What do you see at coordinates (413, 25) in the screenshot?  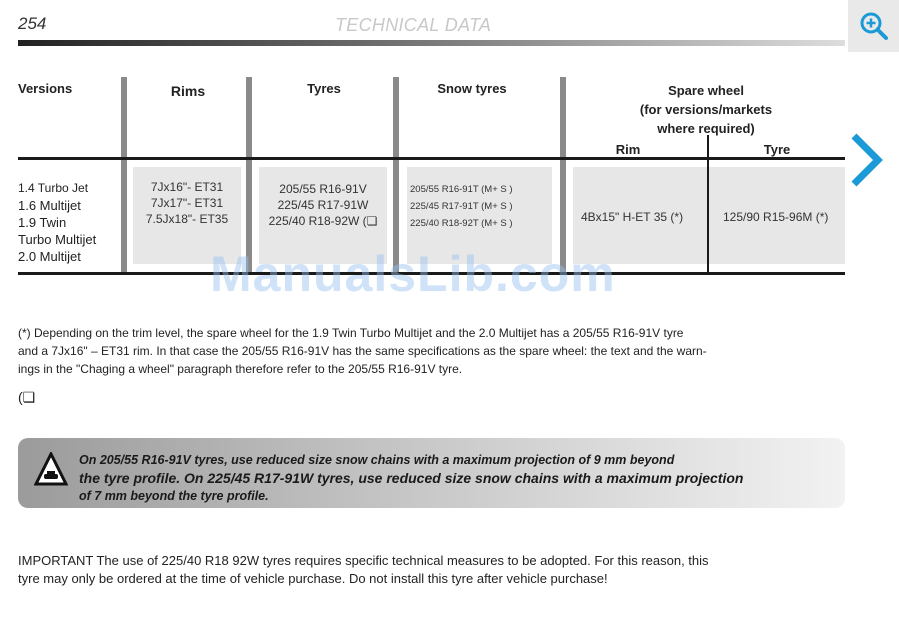 I see `section-title: TECHNICAL DATA` at bounding box center [413, 25].